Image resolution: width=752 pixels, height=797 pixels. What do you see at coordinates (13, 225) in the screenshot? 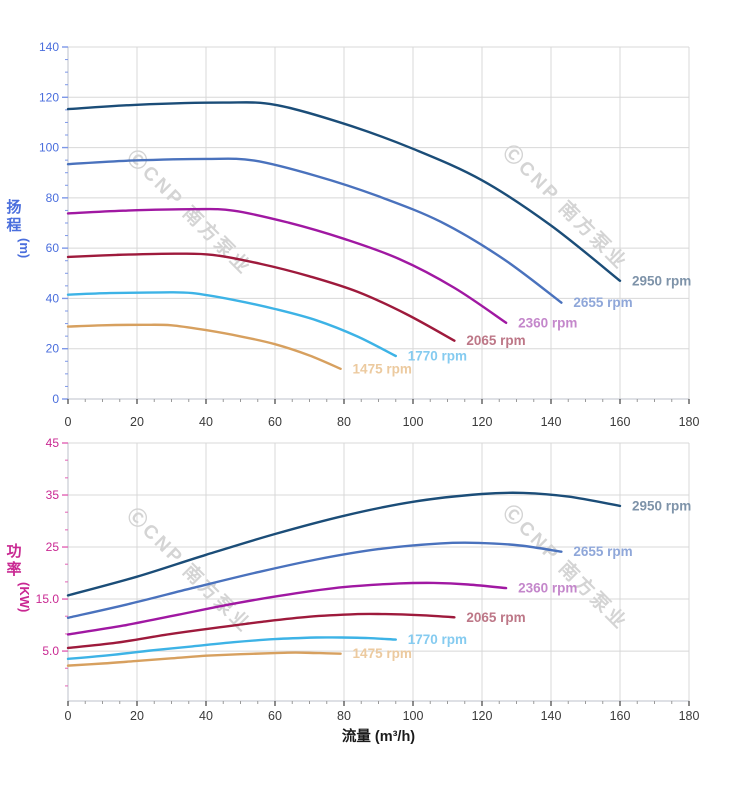
I see `y-axis-title-char: 程` at bounding box center [13, 225].